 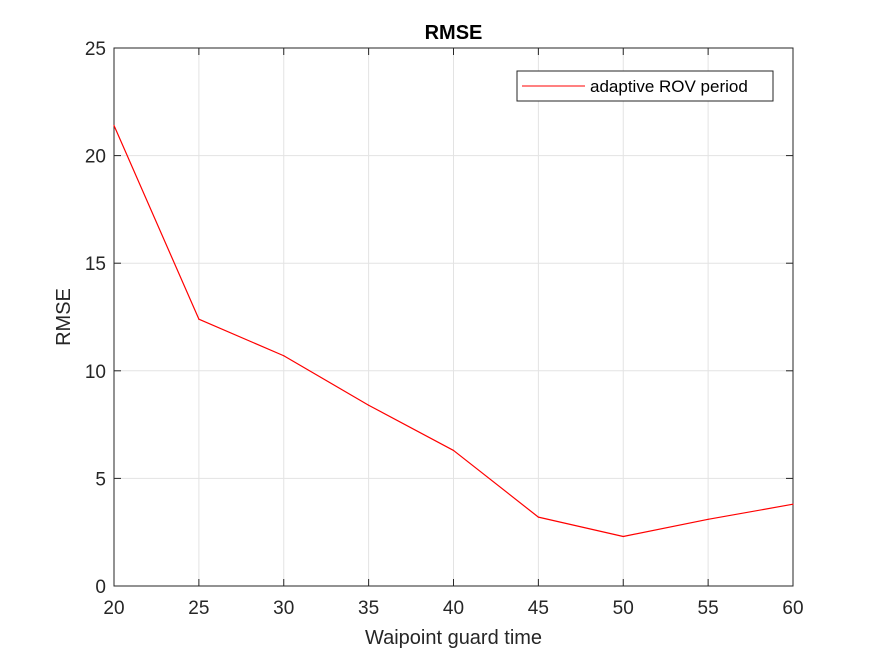 What do you see at coordinates (708, 608) in the screenshot?
I see `x-tick-label: 55` at bounding box center [708, 608].